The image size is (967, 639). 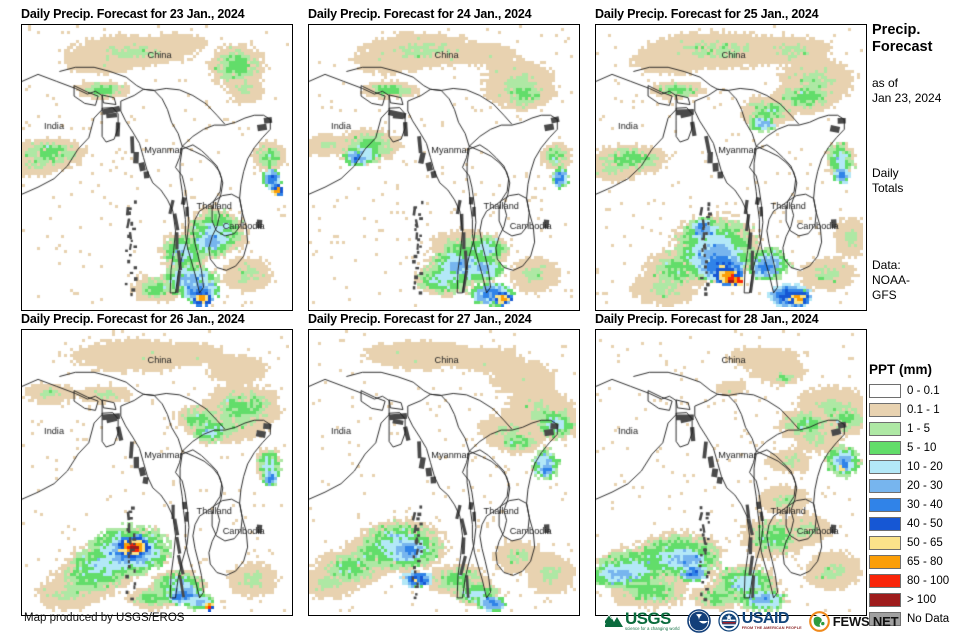 I want to click on panel-title-27: Daily Precip. Forecast for 27 Jan., 2024, so click(x=420, y=319).